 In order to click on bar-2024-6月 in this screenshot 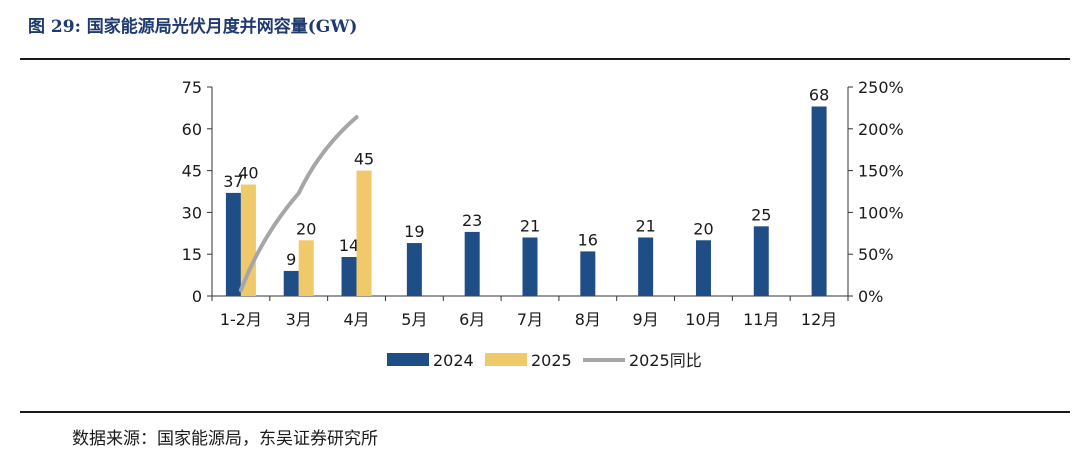, I will do `click(472, 263)`.